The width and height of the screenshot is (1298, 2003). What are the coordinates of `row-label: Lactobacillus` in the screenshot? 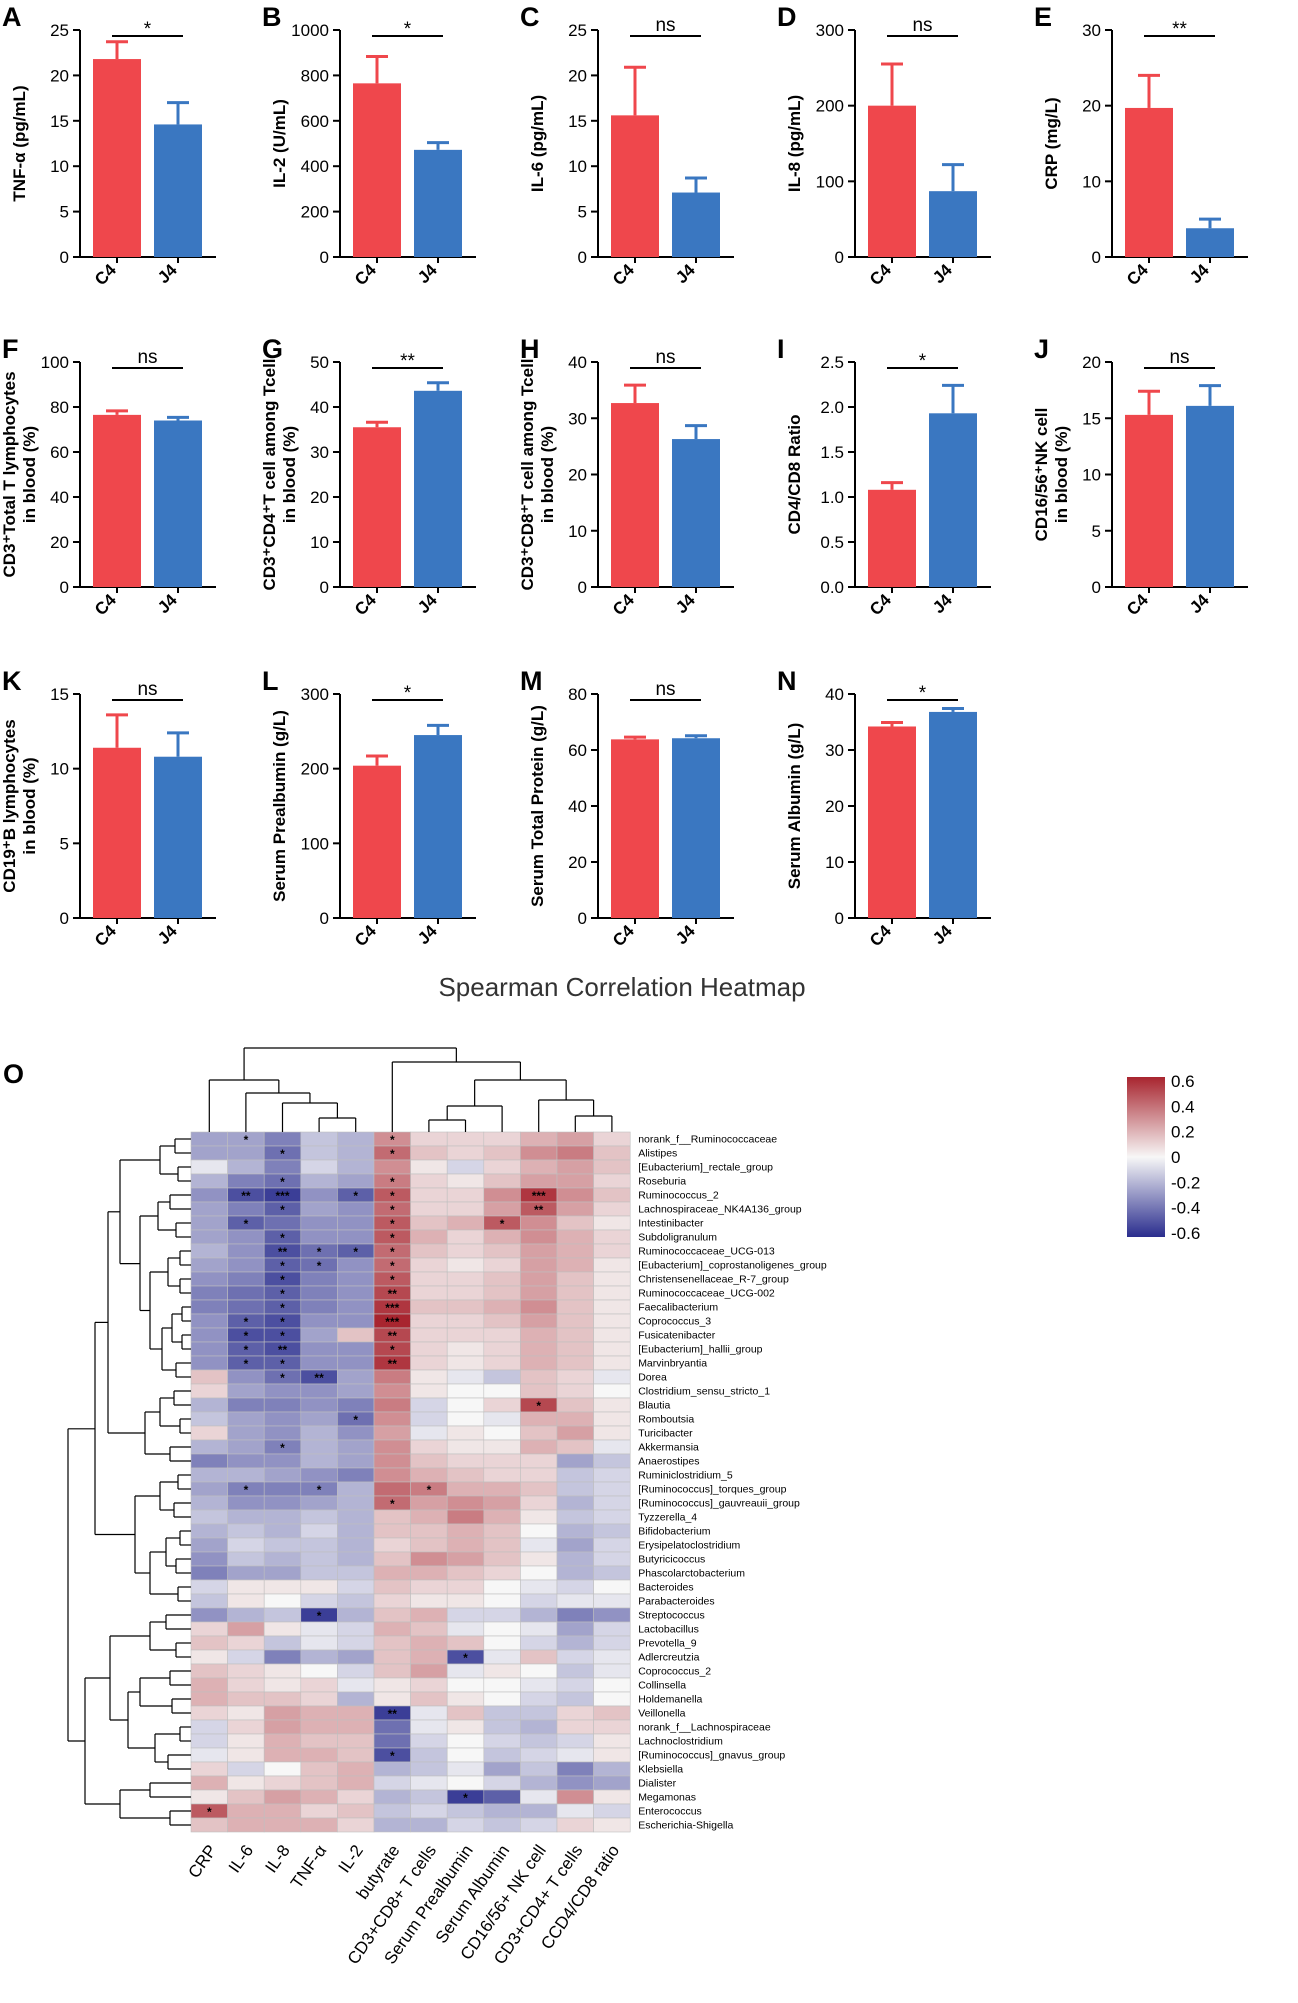 It's located at (668, 1630).